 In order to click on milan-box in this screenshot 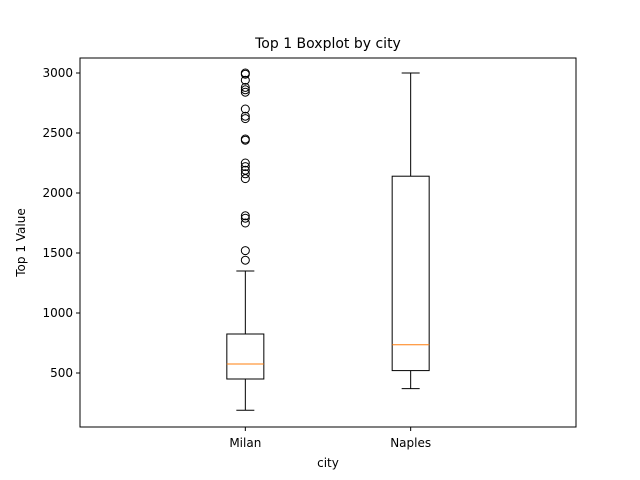, I will do `click(245, 356)`.